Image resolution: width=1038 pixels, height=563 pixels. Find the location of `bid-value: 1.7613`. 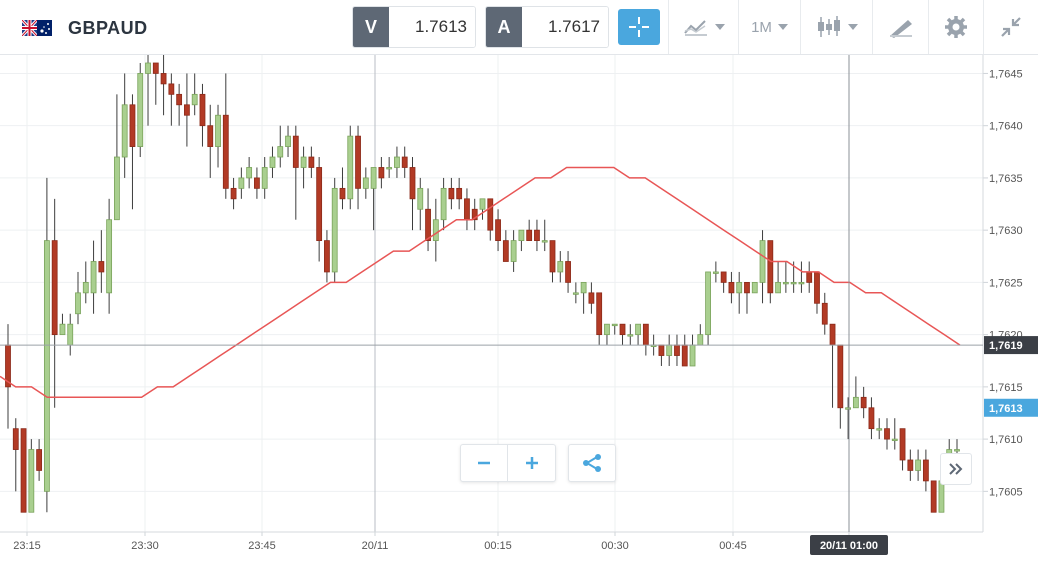

bid-value: 1.7613 is located at coordinates (432, 27).